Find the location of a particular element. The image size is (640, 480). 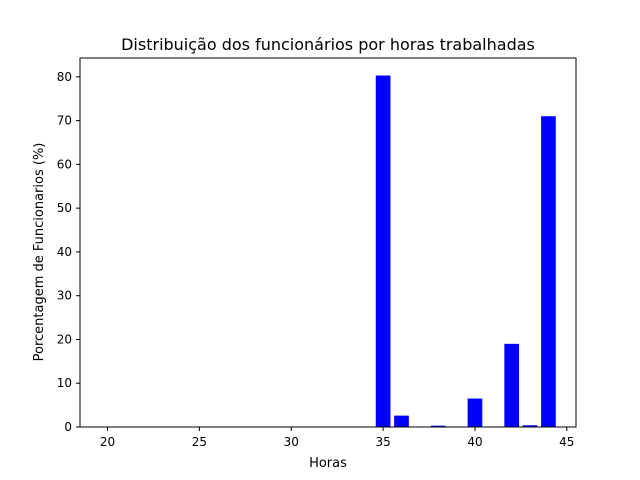

y-tick-label: 20 is located at coordinates (64, 339).